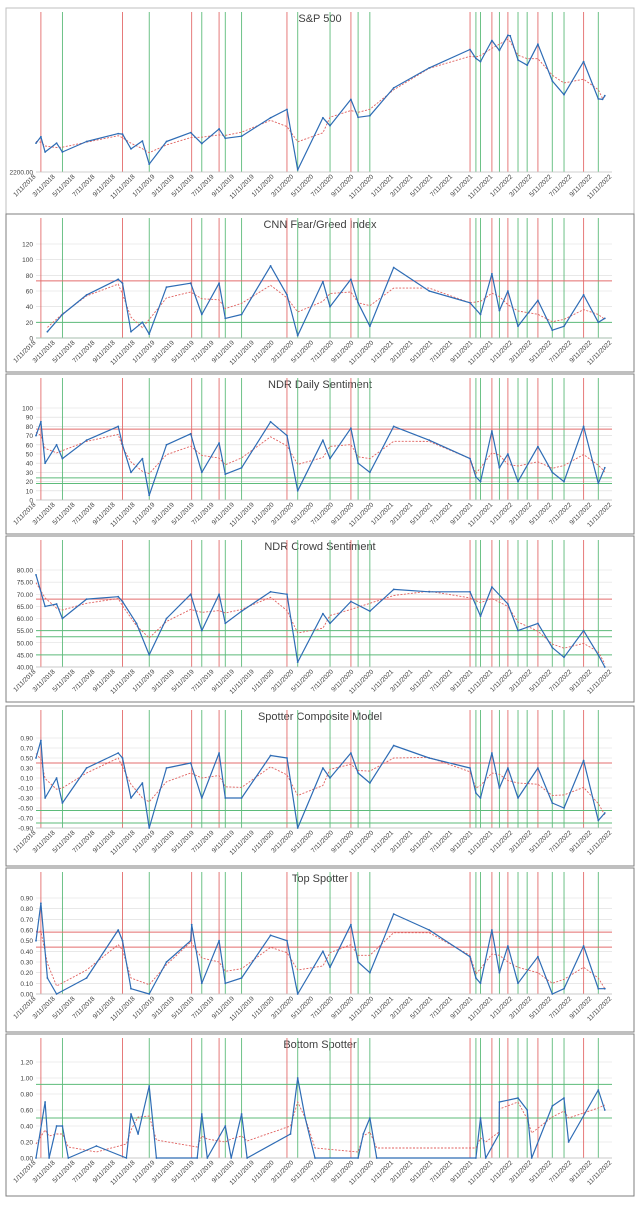 This screenshot has height=1205, width=641. Describe the element at coordinates (25, 619) in the screenshot. I see `y-tick-label: 60.00` at that location.